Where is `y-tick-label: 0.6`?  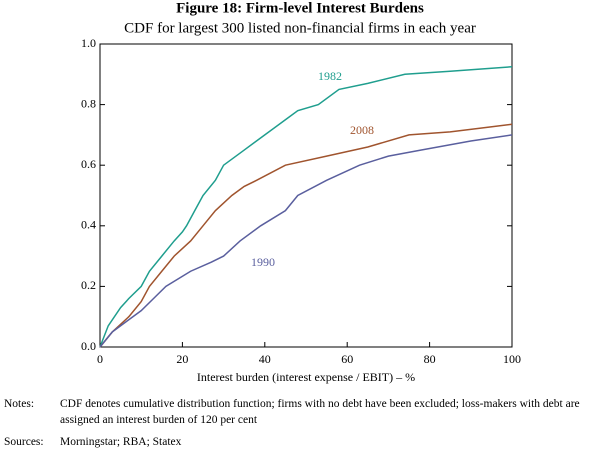
y-tick-label: 0.6 is located at coordinates (88, 164).